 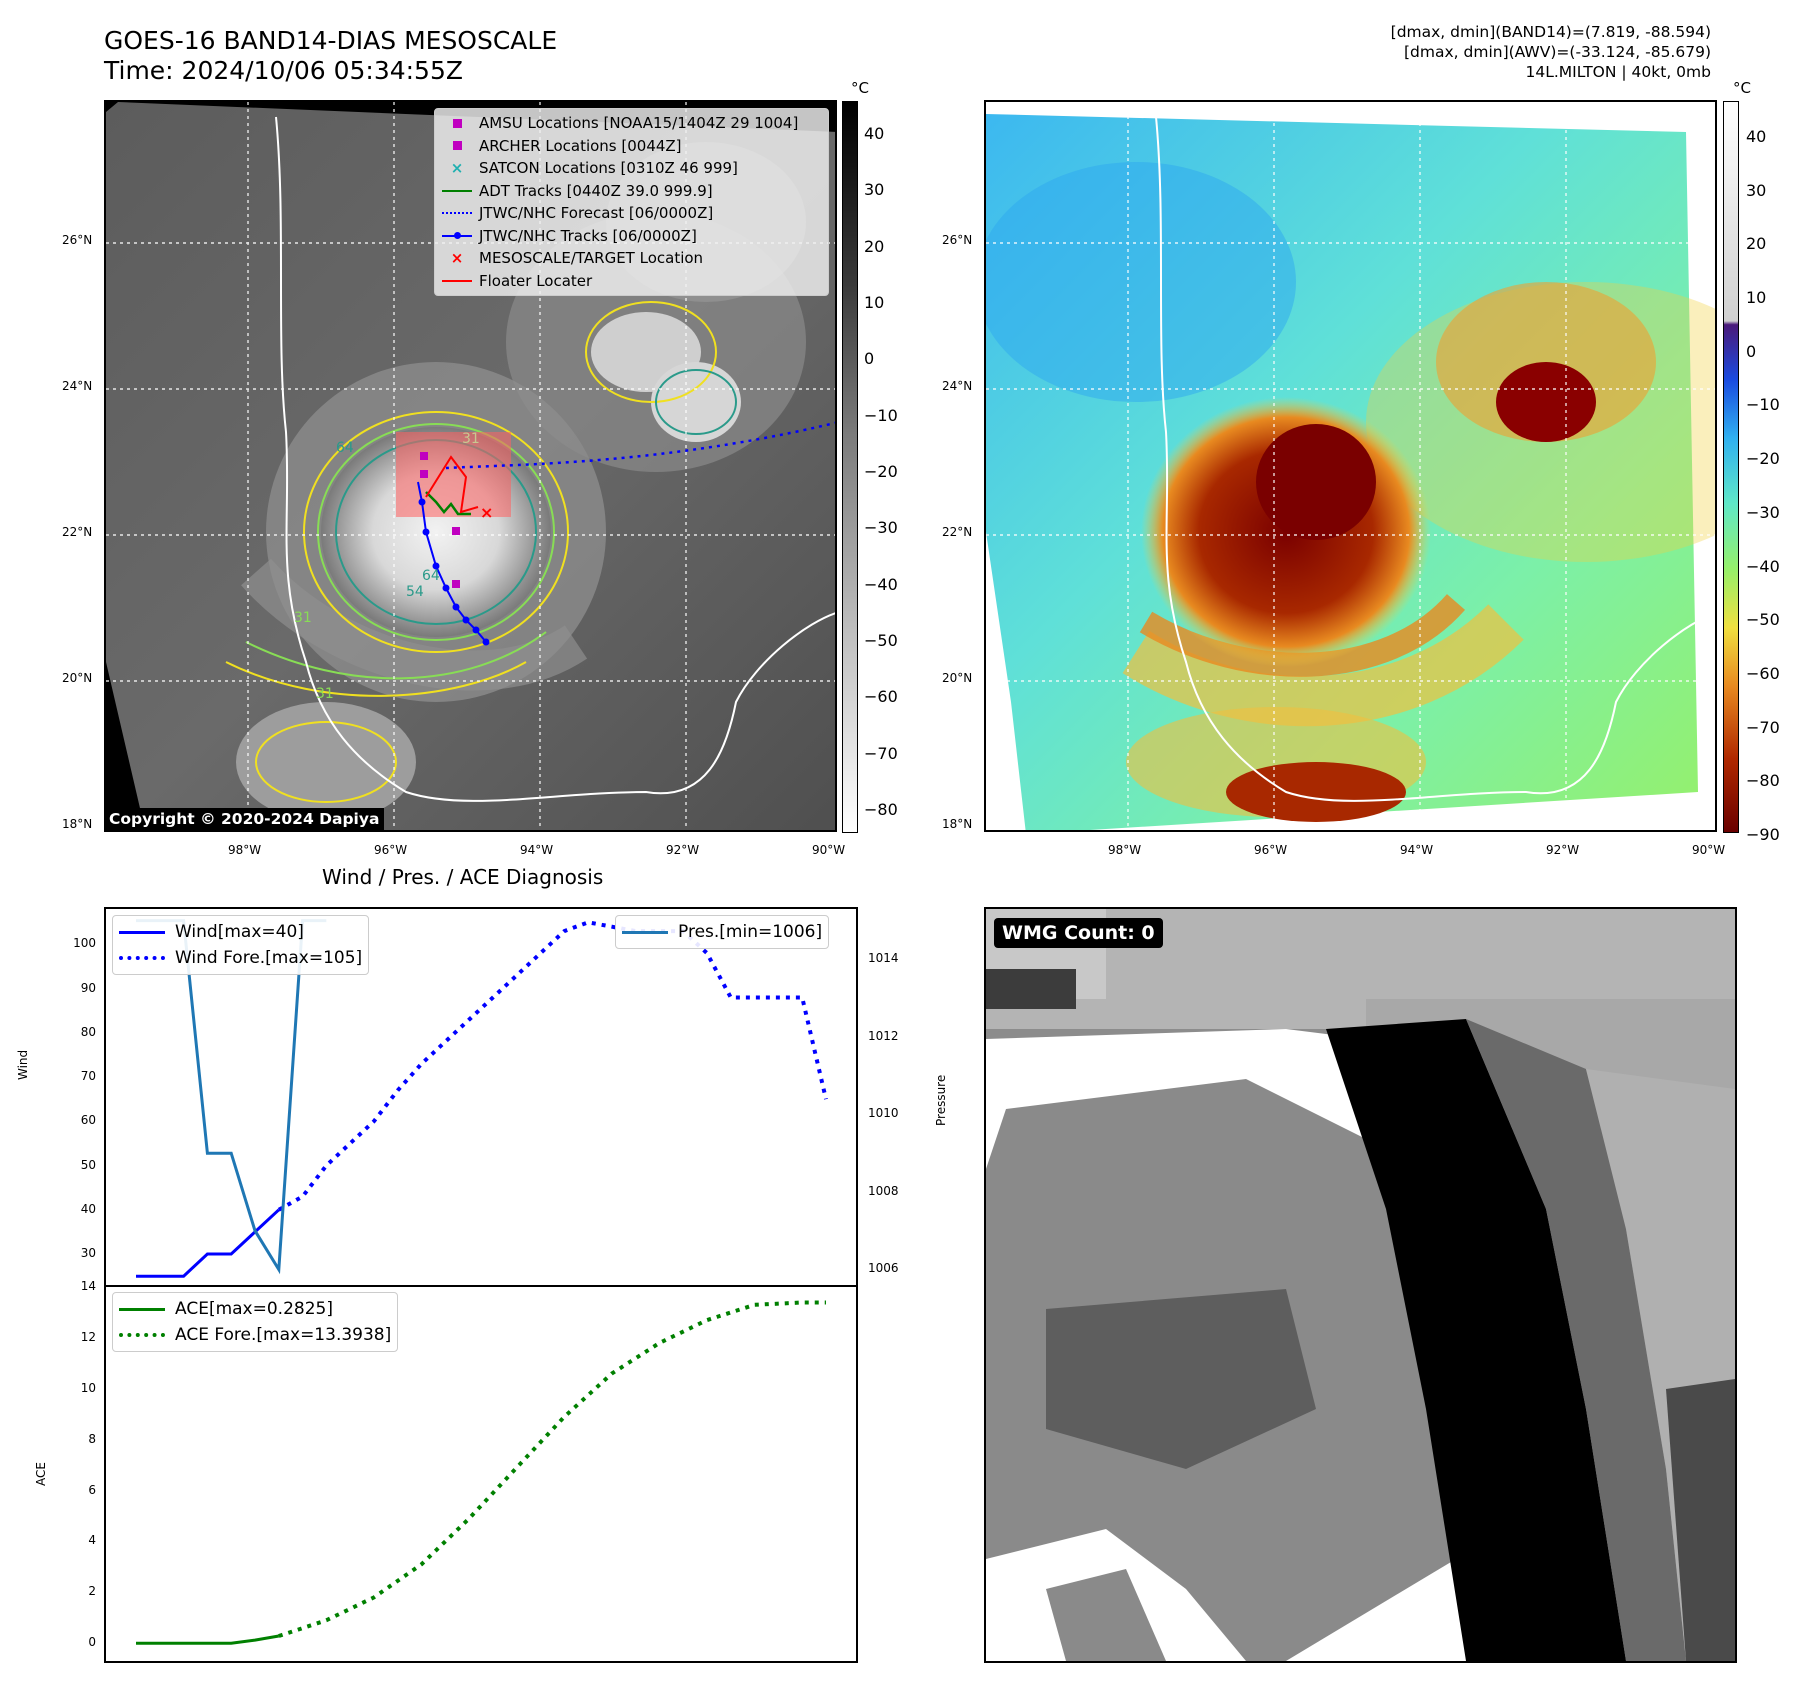 What do you see at coordinates (883, 1035) in the screenshot?
I see `y-tick-label: 1012` at bounding box center [883, 1035].